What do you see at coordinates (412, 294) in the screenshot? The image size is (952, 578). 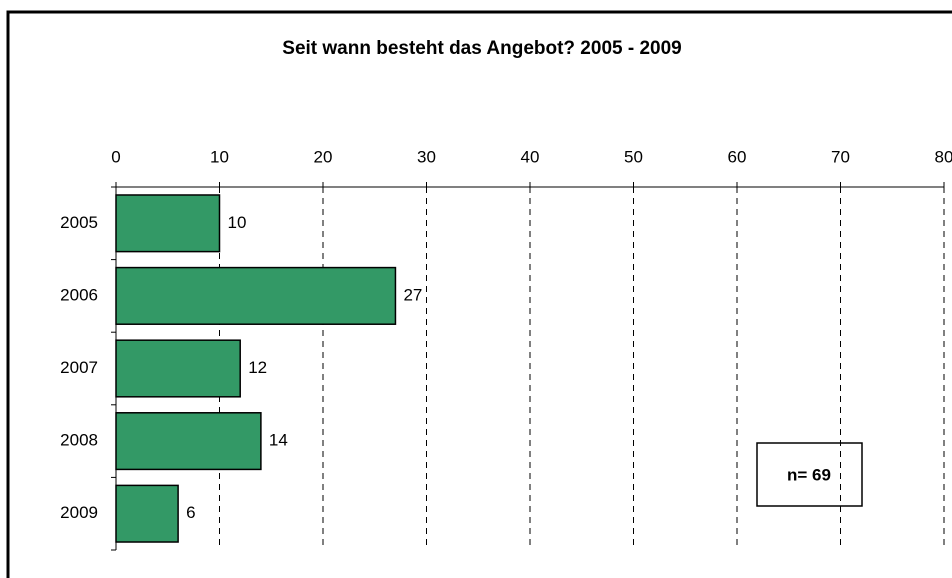 I see `data-label: 27` at bounding box center [412, 294].